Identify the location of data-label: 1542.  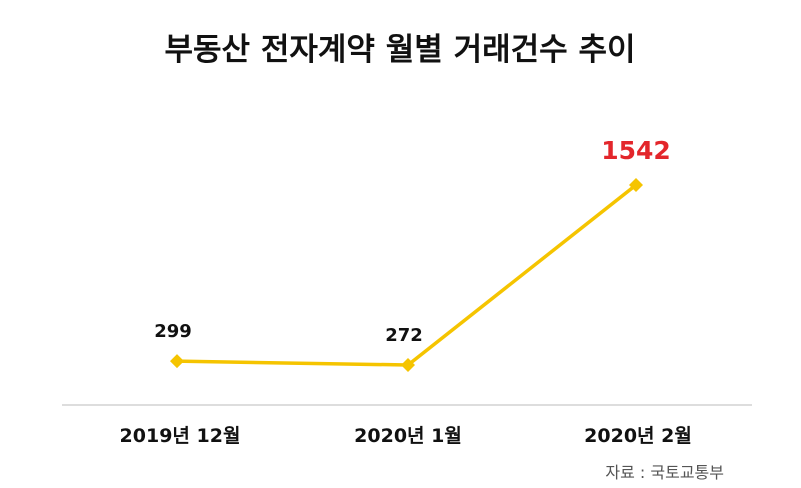
(636, 150).